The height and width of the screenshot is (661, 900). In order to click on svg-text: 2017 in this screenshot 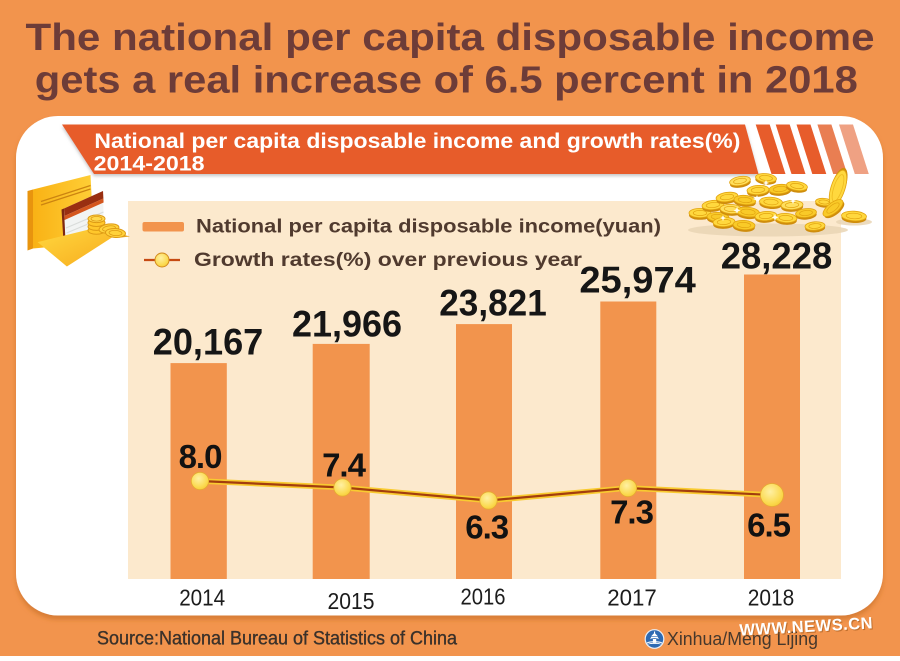, I will do `click(632, 598)`.